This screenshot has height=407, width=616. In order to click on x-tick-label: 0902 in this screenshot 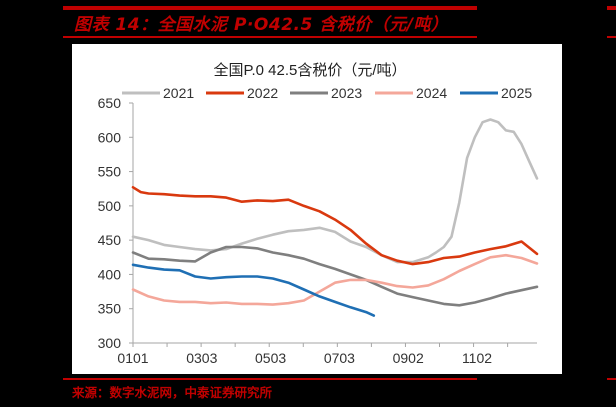, I will do `click(408, 358)`.